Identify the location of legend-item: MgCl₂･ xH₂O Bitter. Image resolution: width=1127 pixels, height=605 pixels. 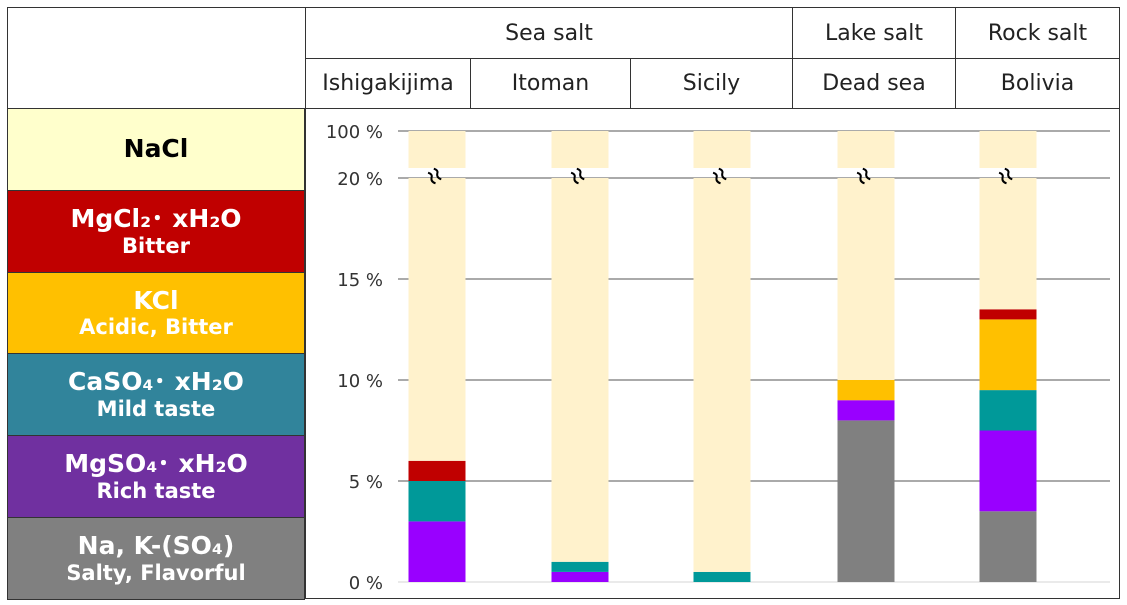
(156, 231).